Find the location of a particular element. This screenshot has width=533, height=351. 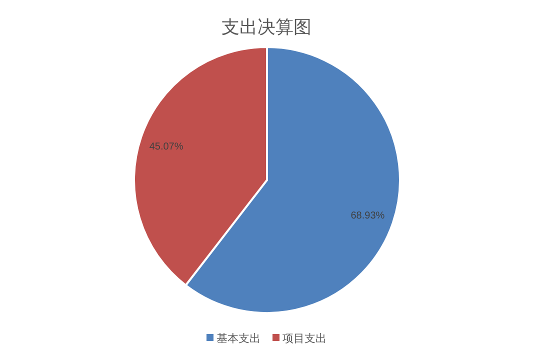

chart-title: 支出决算图 is located at coordinates (267, 27).